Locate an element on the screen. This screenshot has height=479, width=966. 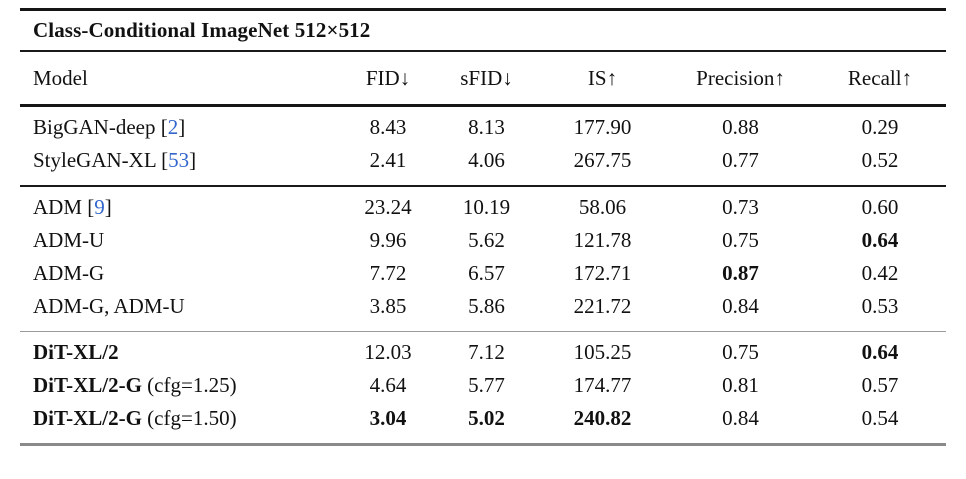
value-cell: 0.73 is located at coordinates (740, 206).